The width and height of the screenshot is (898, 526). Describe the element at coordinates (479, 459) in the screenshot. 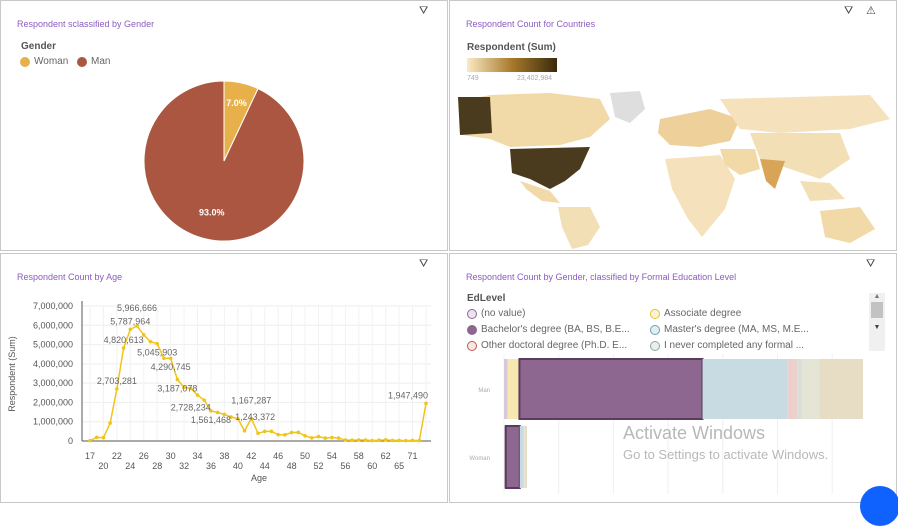

I see `category-label: Woman` at that location.